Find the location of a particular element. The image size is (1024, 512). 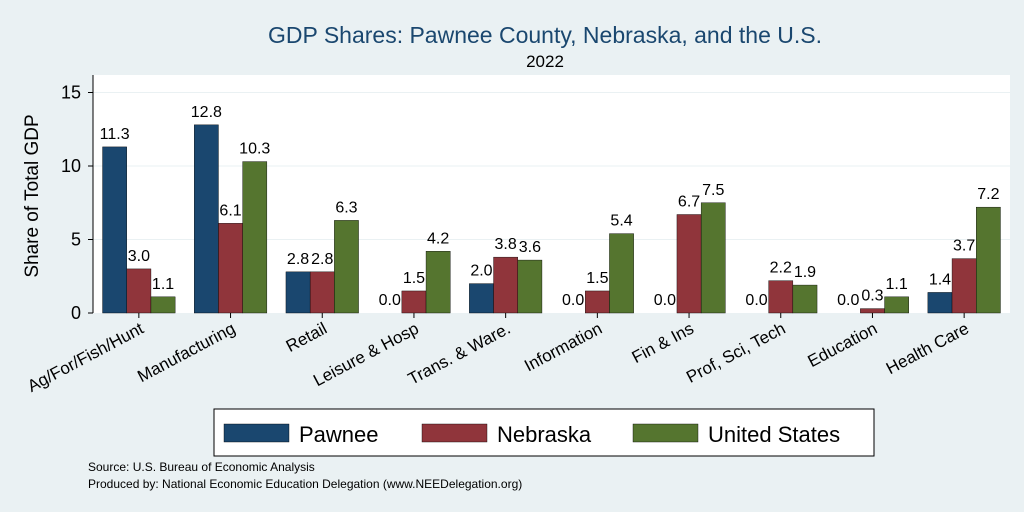

category-label: Retail is located at coordinates (306, 337).